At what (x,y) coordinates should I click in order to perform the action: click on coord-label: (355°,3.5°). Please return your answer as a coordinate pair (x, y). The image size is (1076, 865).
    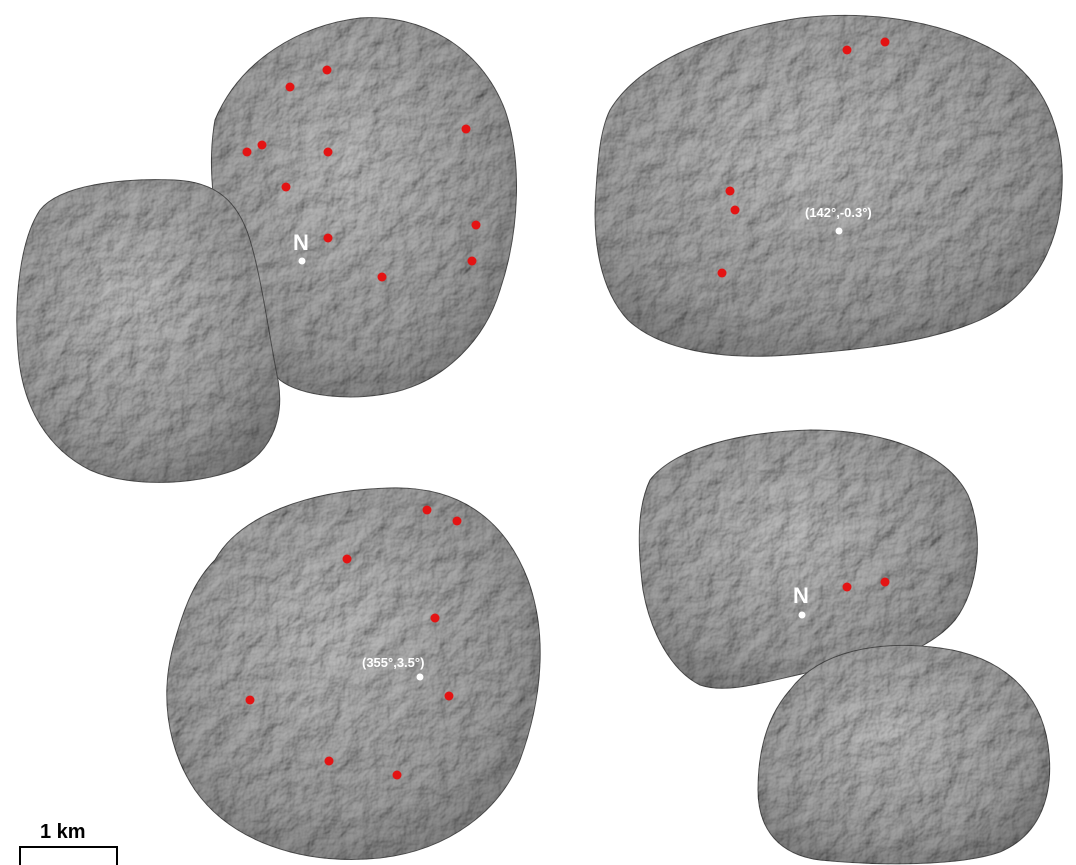
    Looking at the image, I should click on (393, 662).